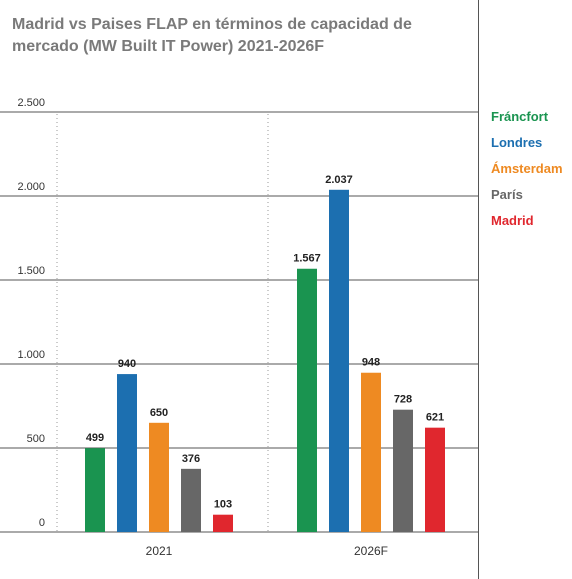 The height and width of the screenshot is (579, 572). What do you see at coordinates (527, 168) in the screenshot?
I see `legend-entry: Ámsterdam` at bounding box center [527, 168].